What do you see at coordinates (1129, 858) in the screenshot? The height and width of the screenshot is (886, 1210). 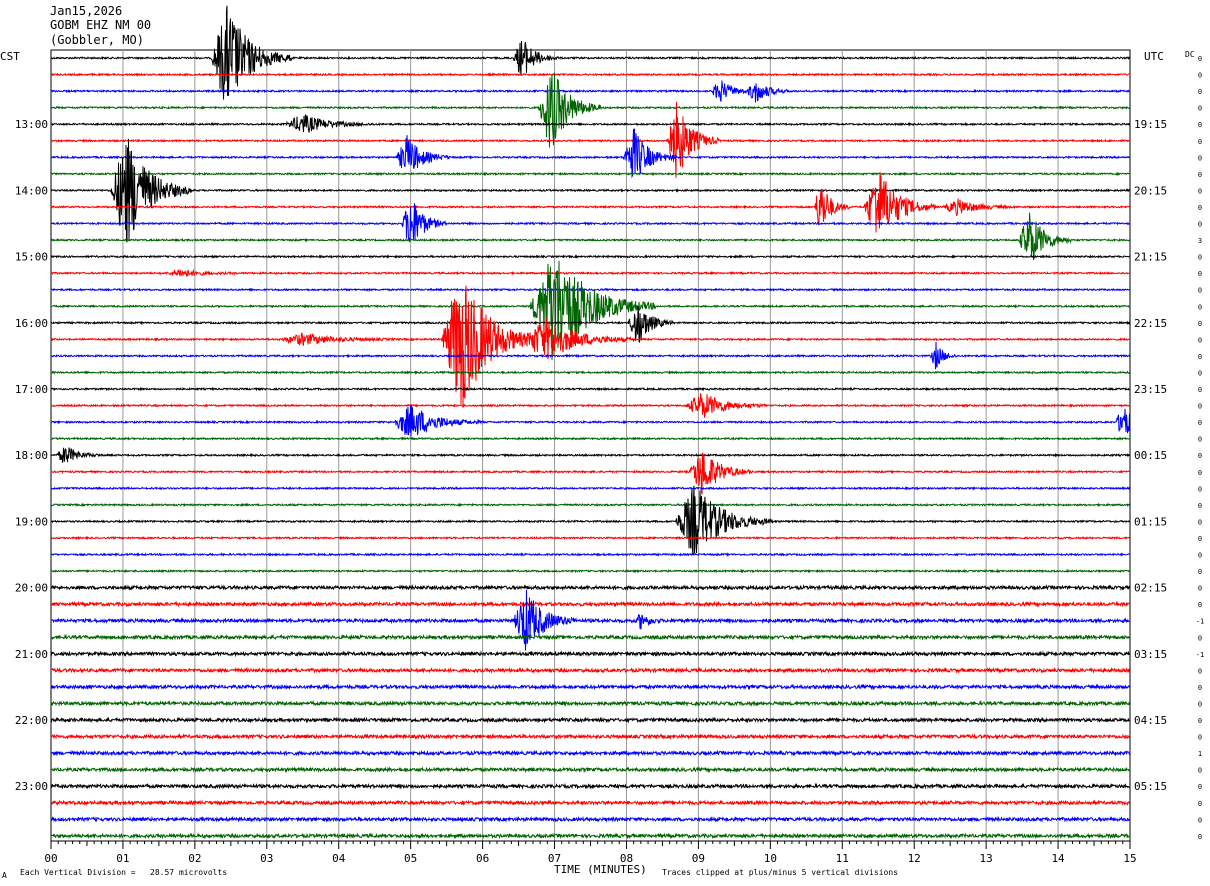 I see `x-tick-label: 15` at bounding box center [1129, 858].